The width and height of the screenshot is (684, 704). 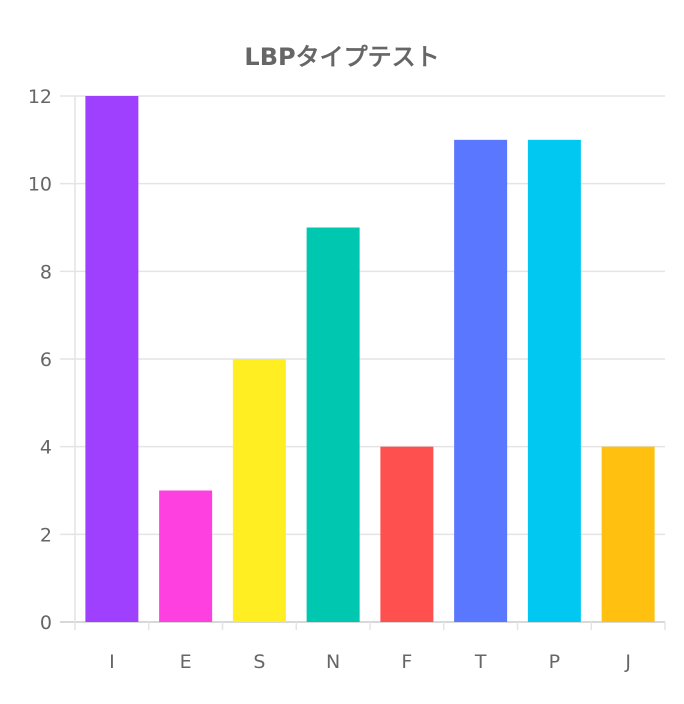 What do you see at coordinates (407, 534) in the screenshot?
I see `bar-F` at bounding box center [407, 534].